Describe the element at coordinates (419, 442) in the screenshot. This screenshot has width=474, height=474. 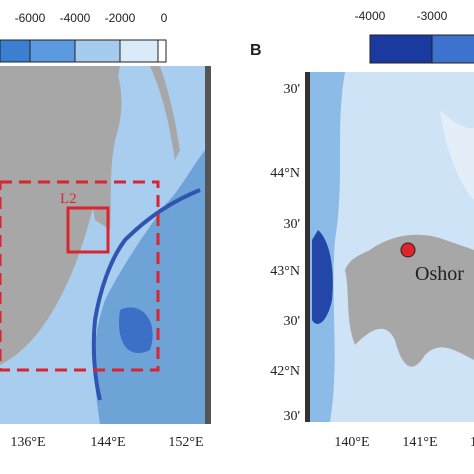
I see `x-axis-label: 141°E` at that location.